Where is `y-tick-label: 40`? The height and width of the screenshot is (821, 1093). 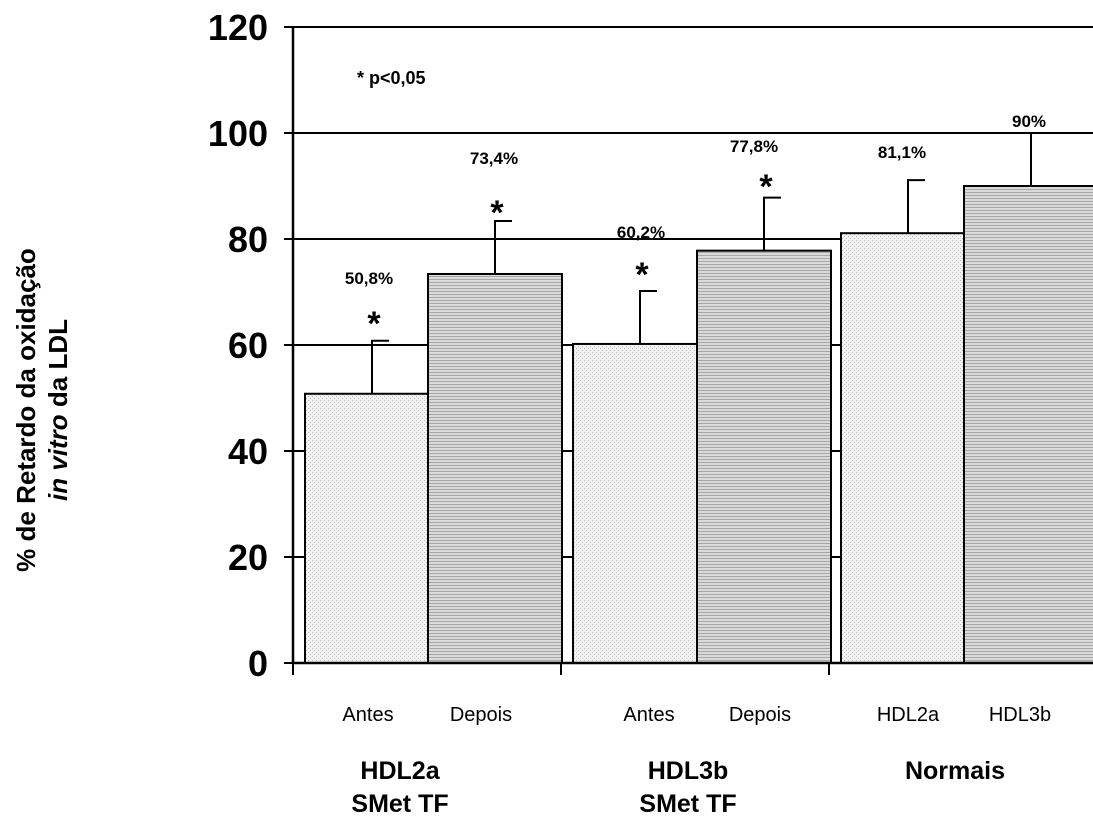
y-tick-label: 40 is located at coordinates (248, 451).